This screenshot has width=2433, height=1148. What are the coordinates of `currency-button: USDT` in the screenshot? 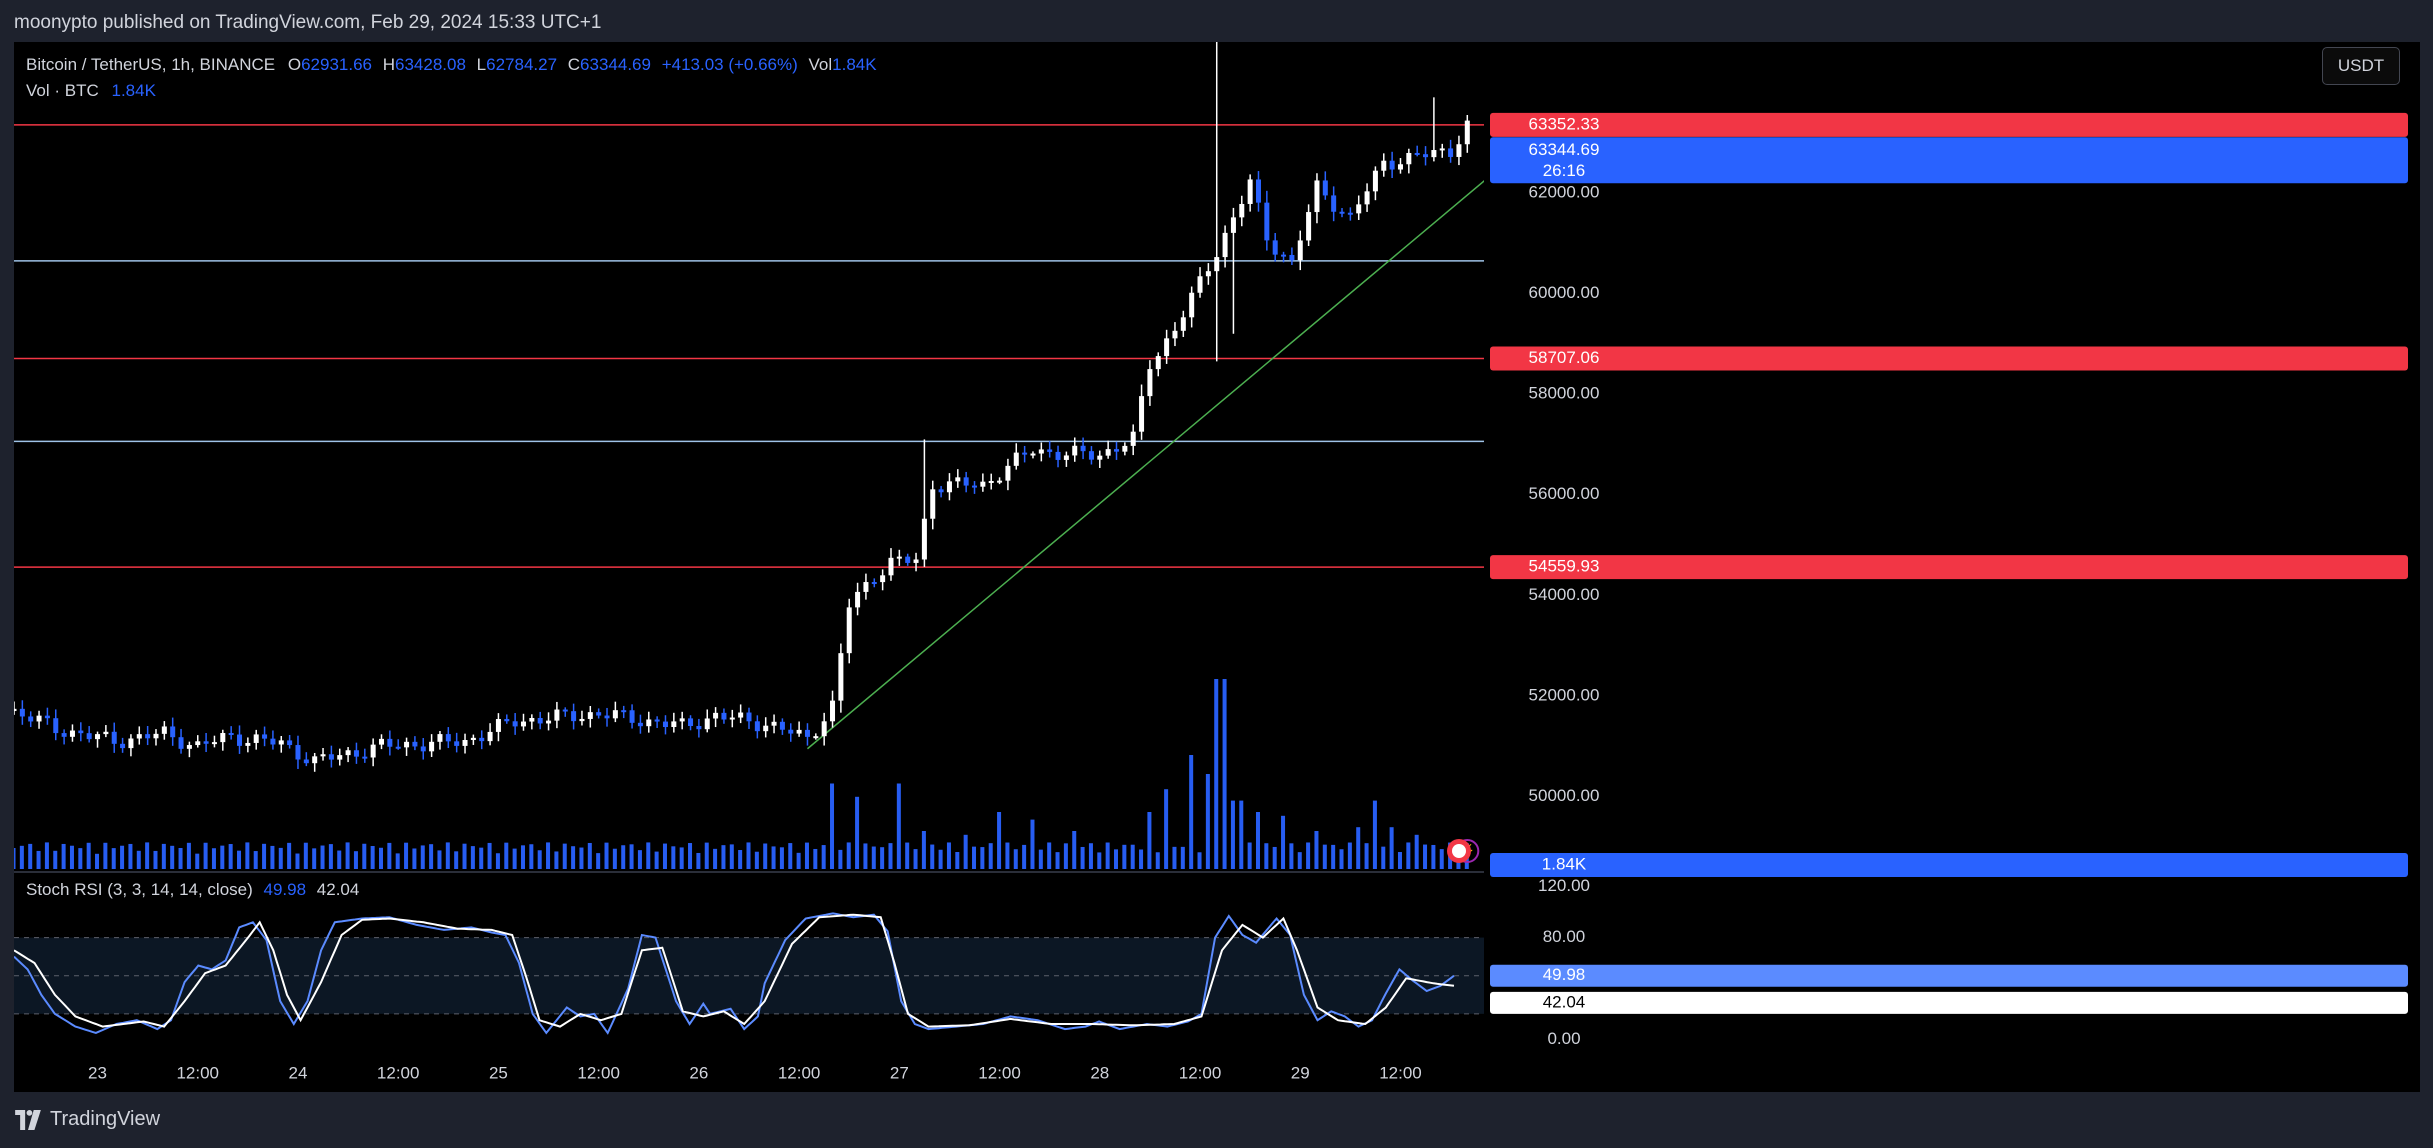 It's located at (2361, 66).